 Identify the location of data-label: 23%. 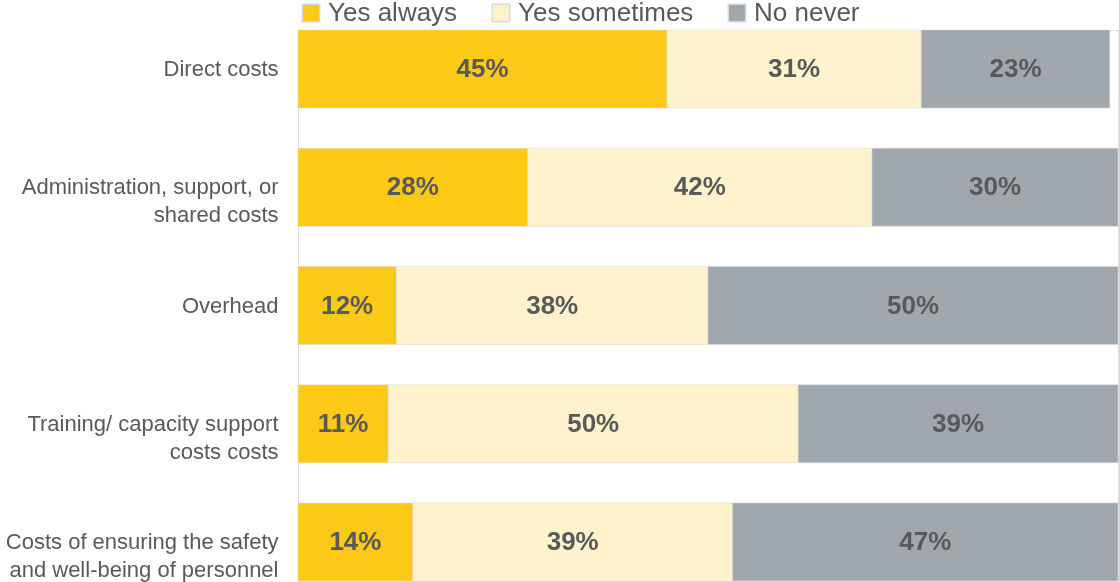
(1015, 68).